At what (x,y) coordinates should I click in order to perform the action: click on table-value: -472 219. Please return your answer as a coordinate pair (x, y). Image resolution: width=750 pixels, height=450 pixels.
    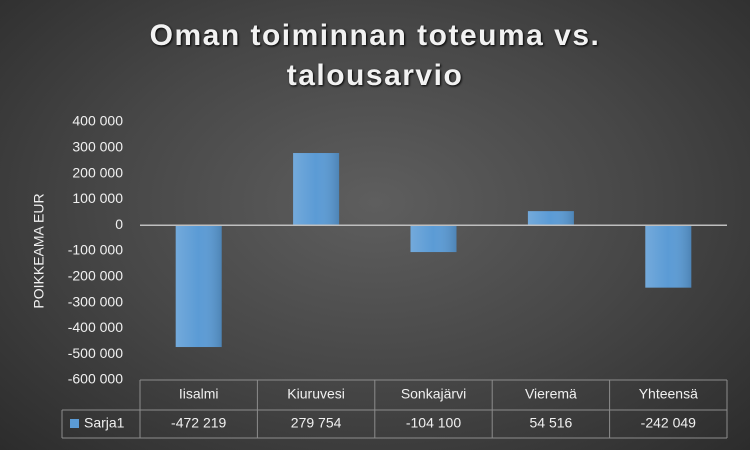
    Looking at the image, I should click on (198, 423).